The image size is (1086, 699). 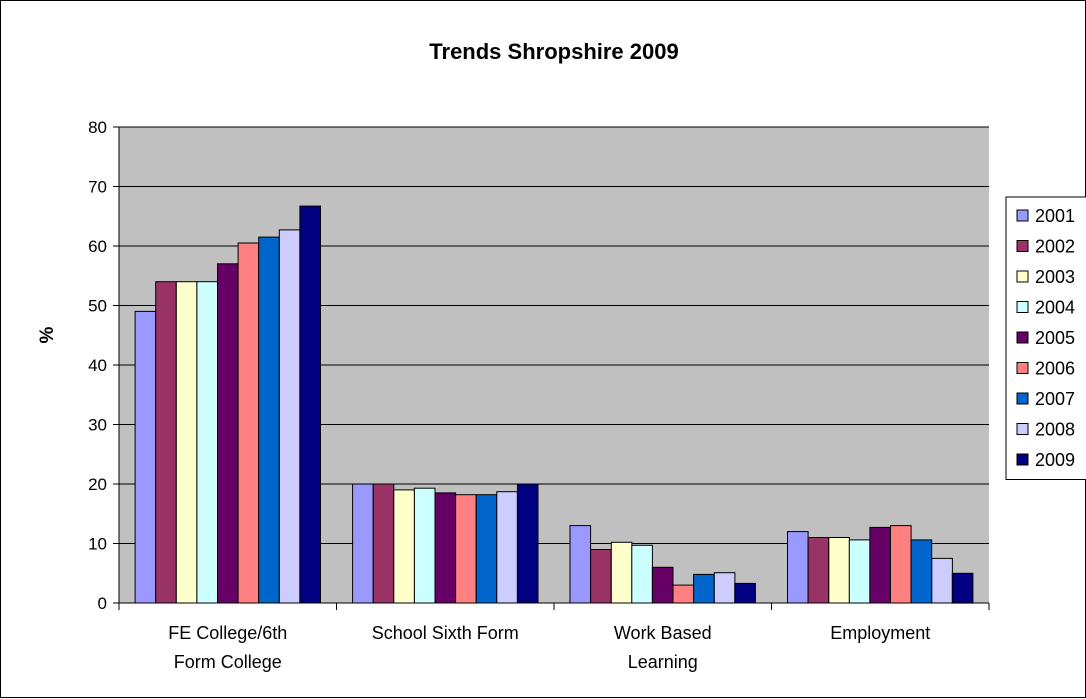 I want to click on y-tick-label: 80, so click(x=97, y=127).